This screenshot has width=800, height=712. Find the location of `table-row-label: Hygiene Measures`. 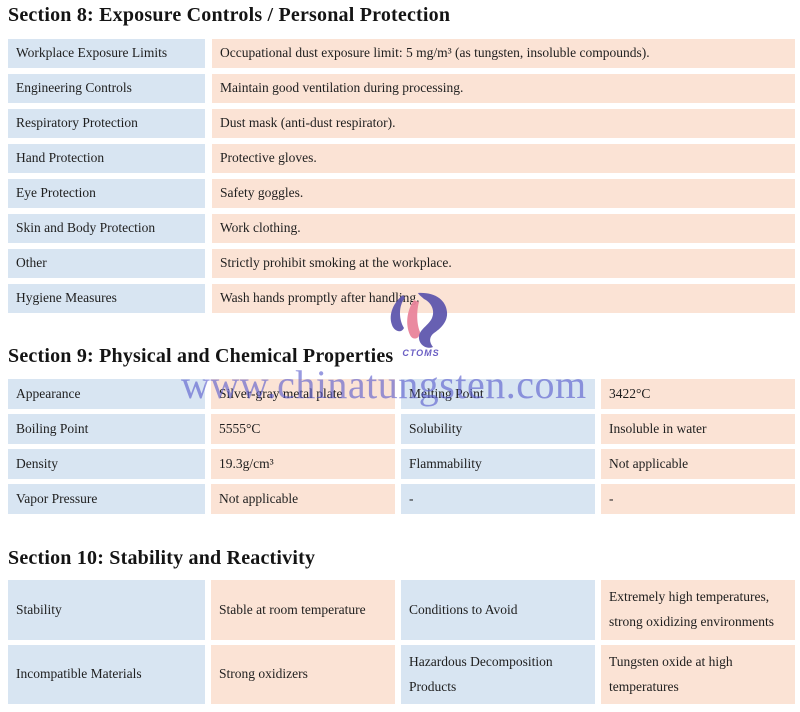

table-row-label: Hygiene Measures is located at coordinates (106, 298).